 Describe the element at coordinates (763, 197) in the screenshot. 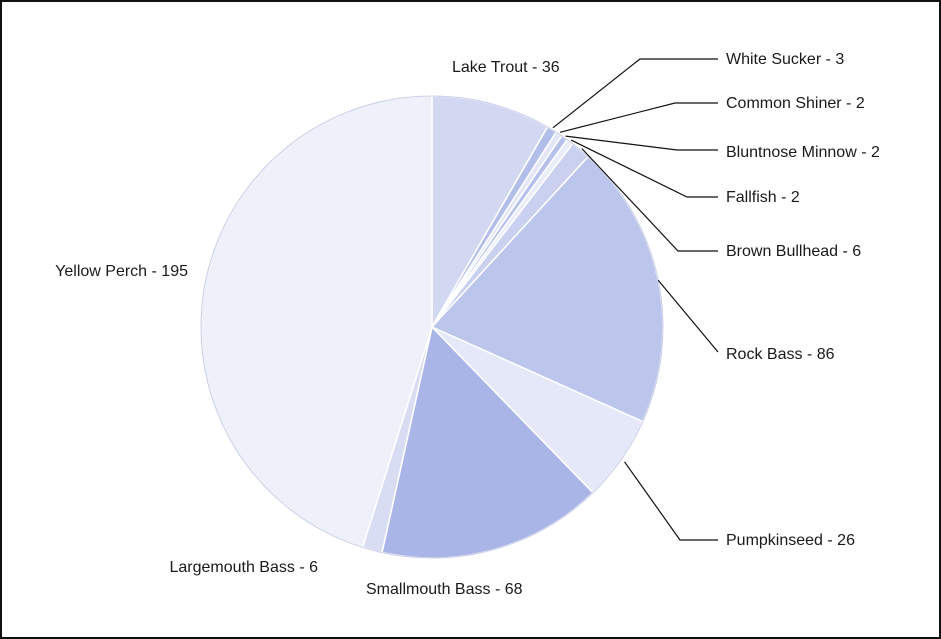

I see `slice-label-fallfish: Fallfish - 2` at that location.